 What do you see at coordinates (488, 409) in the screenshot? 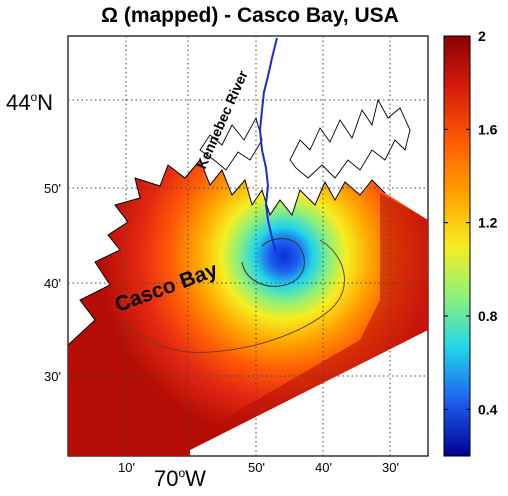
I see `colorbar-tick-label: 0.4` at bounding box center [488, 409].